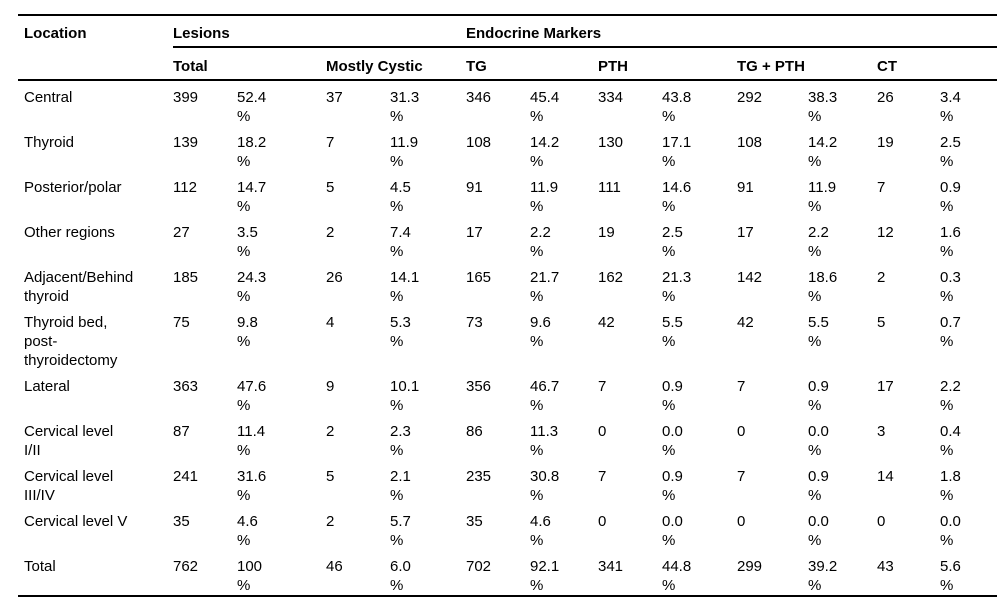  Describe the element at coordinates (540, 322) in the screenshot. I see `percent-value: 9.6` at that location.